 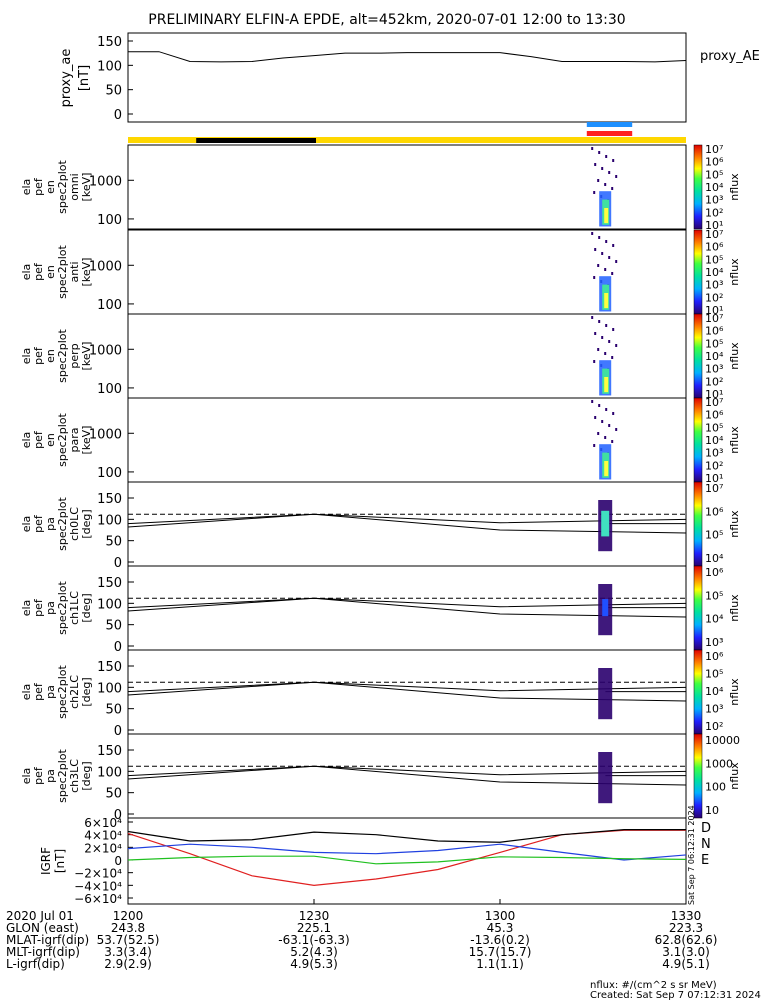 What do you see at coordinates (609, 124) in the screenshot?
I see `status-bar-blue` at bounding box center [609, 124].